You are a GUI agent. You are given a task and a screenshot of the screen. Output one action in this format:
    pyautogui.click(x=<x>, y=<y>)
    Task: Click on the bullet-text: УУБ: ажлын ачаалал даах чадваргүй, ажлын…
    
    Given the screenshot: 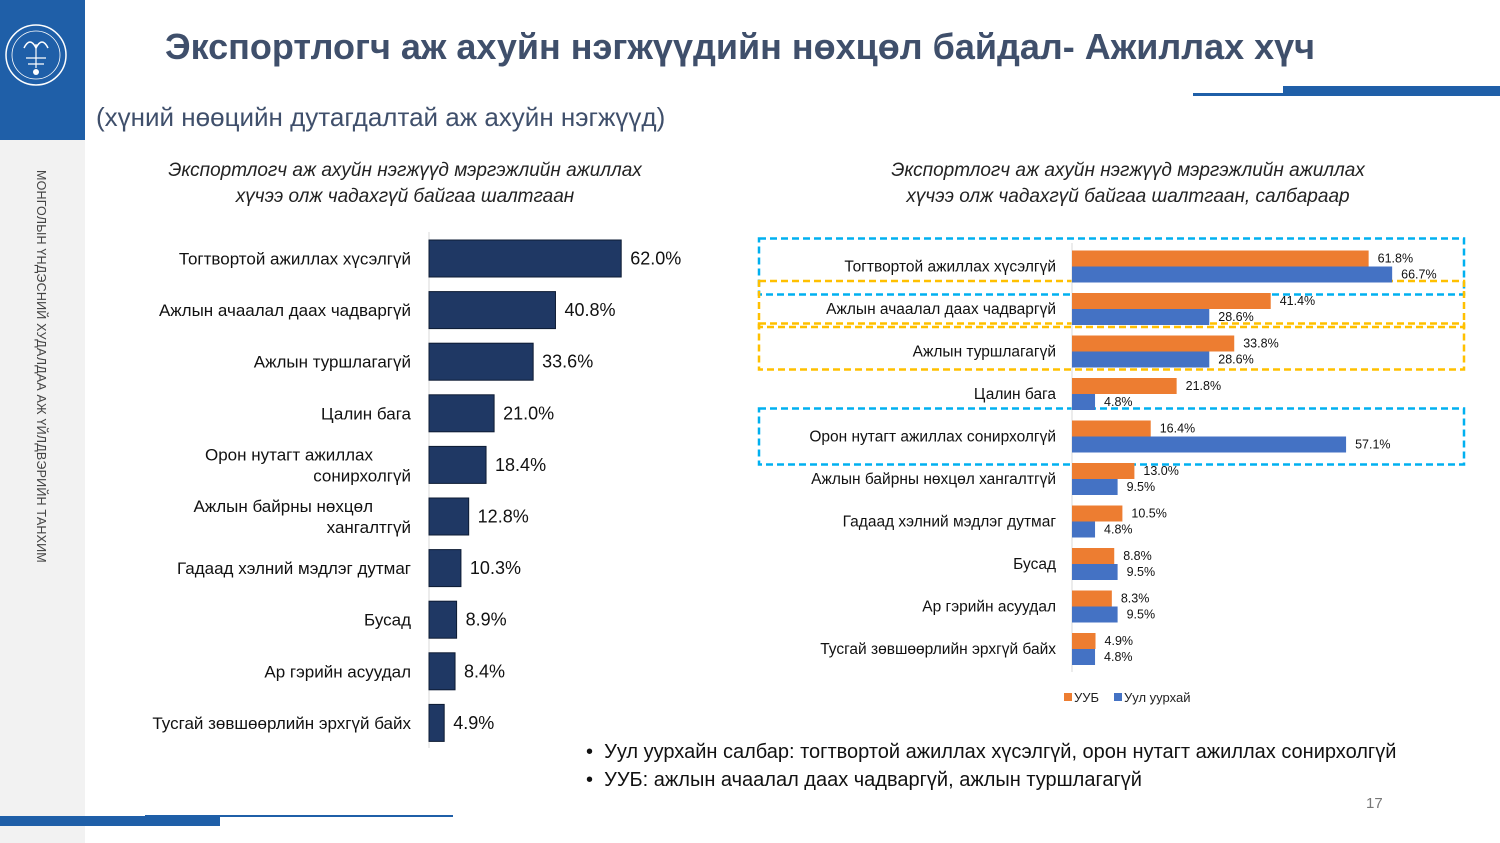 What is the action you would take?
    pyautogui.click(x=873, y=780)
    